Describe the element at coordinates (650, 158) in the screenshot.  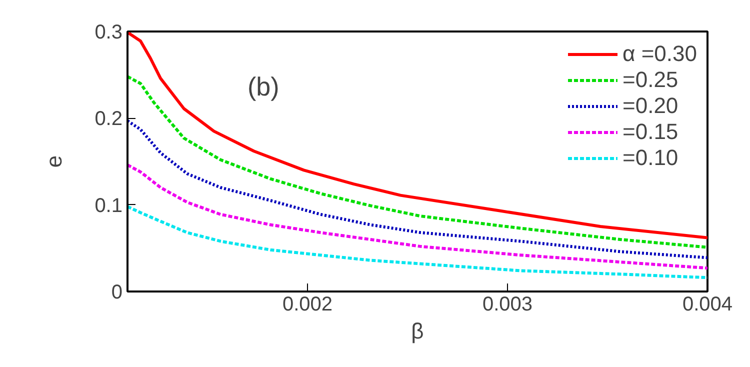
I see `legend-label: =0.10` at that location.